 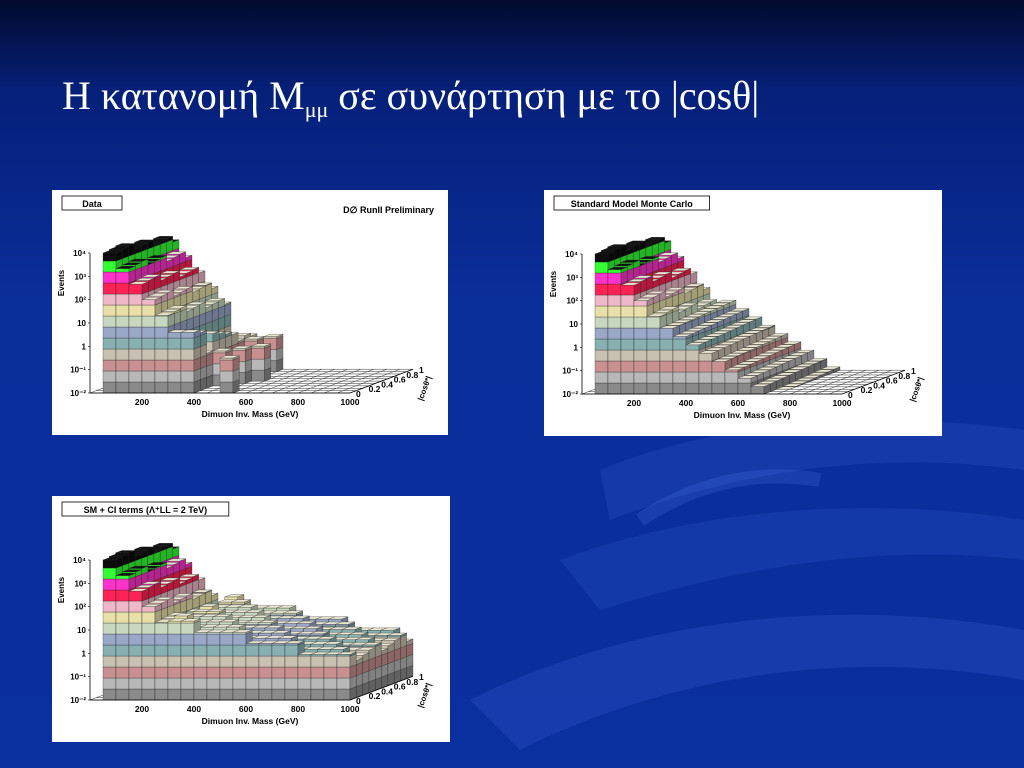 What do you see at coordinates (742, 415) in the screenshot?
I see `x-axis-label: Dimuon Inv. Mass (GeV)` at bounding box center [742, 415].